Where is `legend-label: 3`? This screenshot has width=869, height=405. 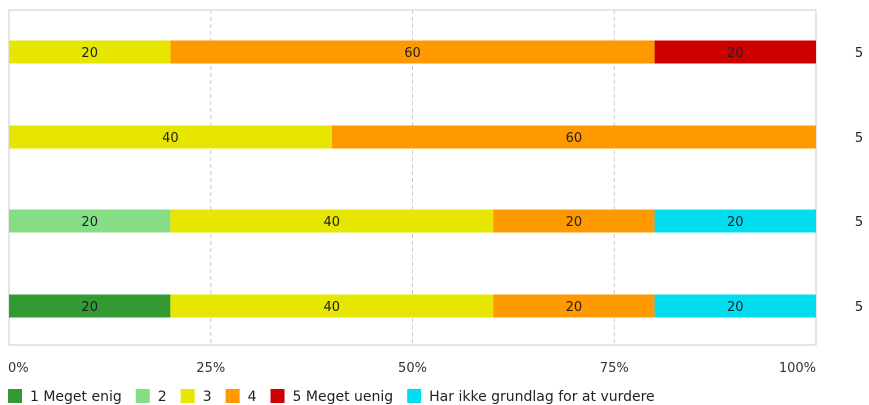
legend-label: 3 is located at coordinates (207, 397).